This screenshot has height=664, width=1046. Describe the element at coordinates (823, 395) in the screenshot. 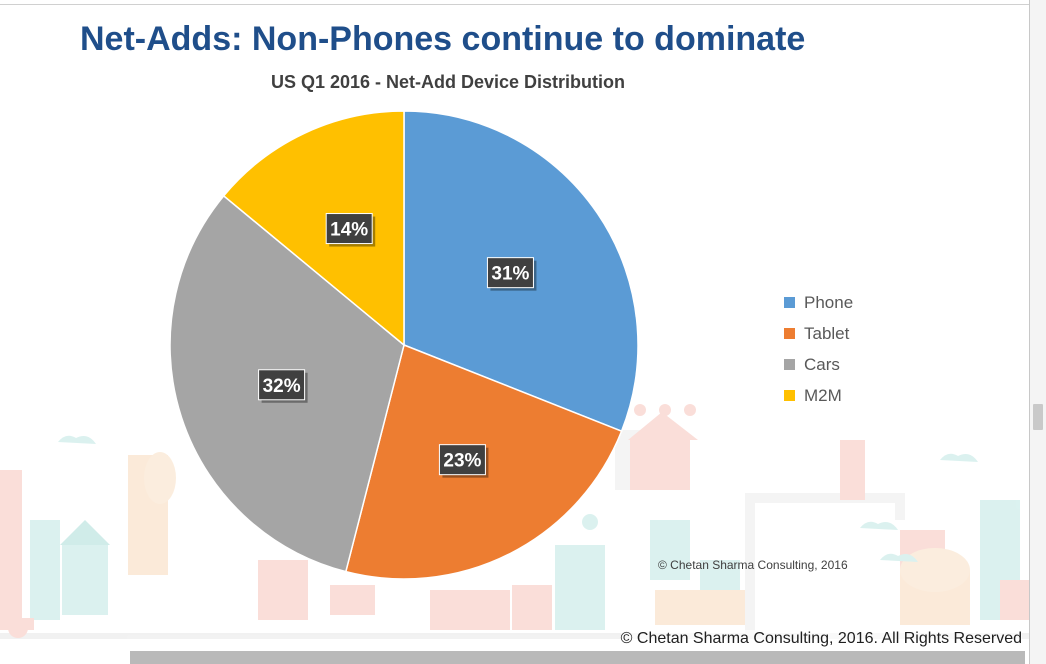

I see `legend-label-m2m: M2M` at that location.